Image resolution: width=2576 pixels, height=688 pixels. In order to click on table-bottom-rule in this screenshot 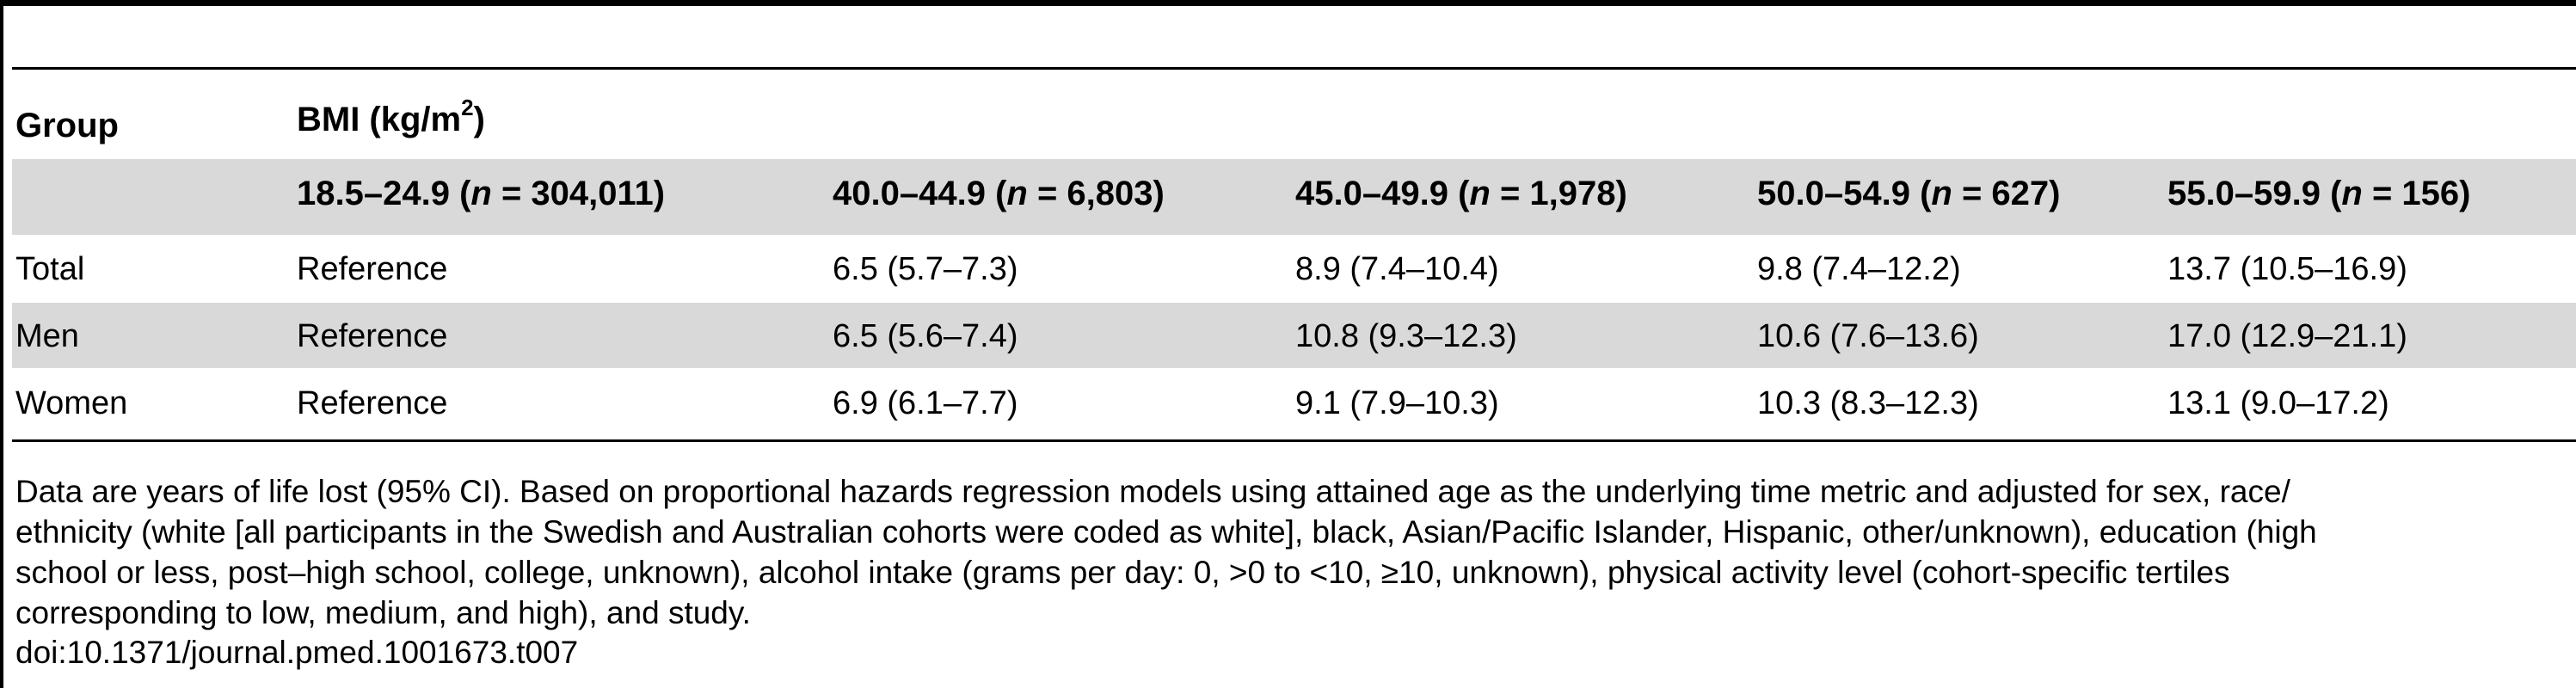, I will do `click(1294, 441)`.